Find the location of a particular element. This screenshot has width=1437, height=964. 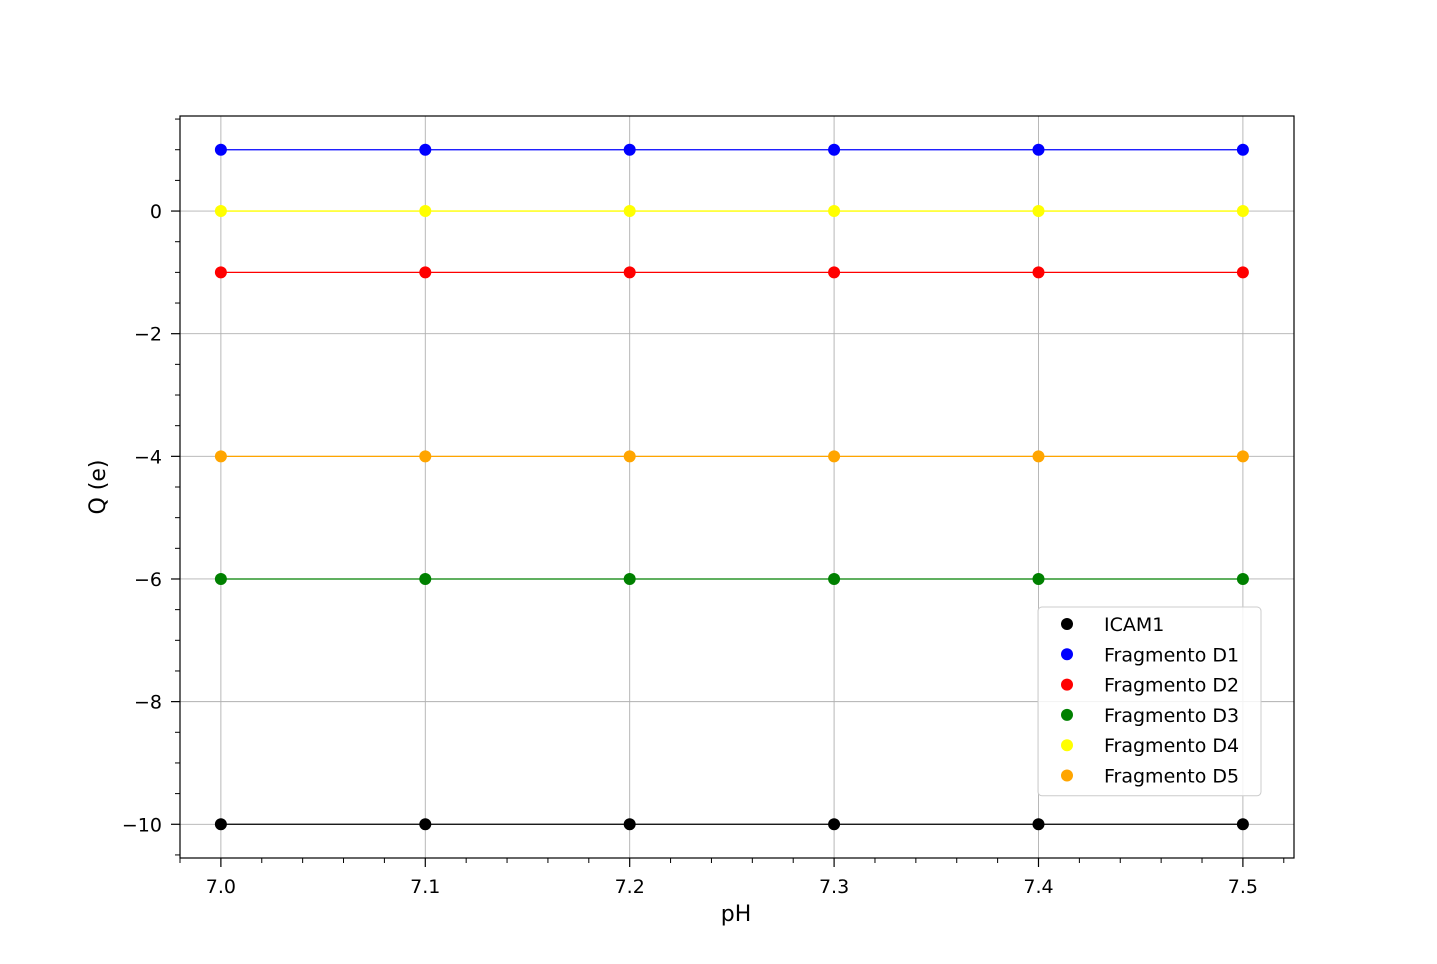

x-tick-label: 7.2 is located at coordinates (630, 887).